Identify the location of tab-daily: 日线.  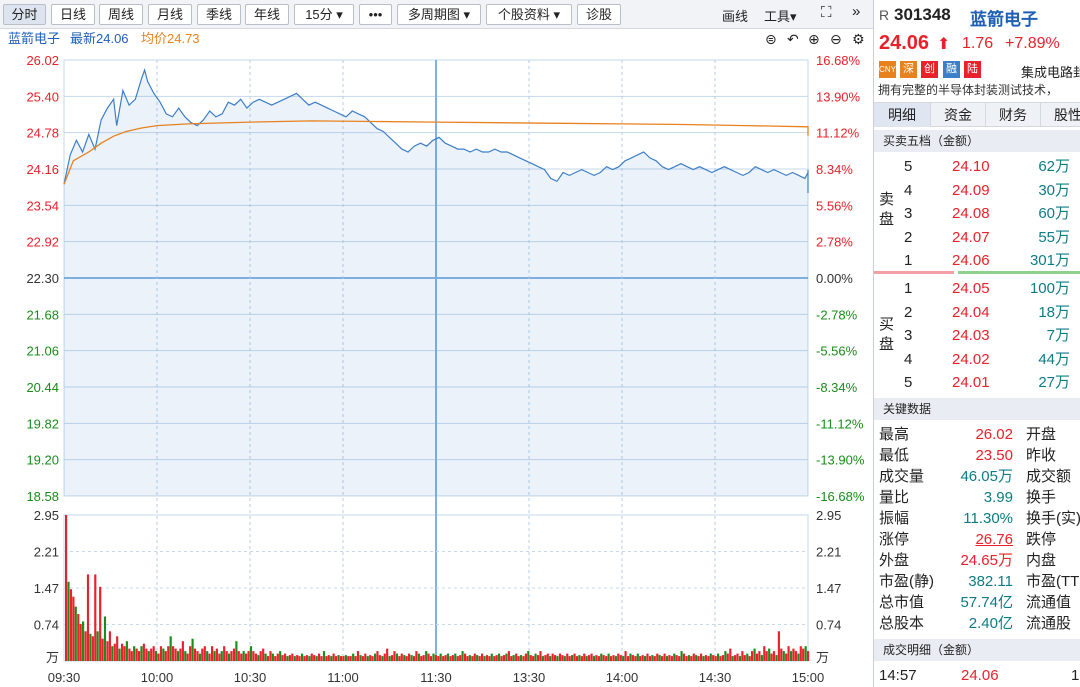
(73, 14).